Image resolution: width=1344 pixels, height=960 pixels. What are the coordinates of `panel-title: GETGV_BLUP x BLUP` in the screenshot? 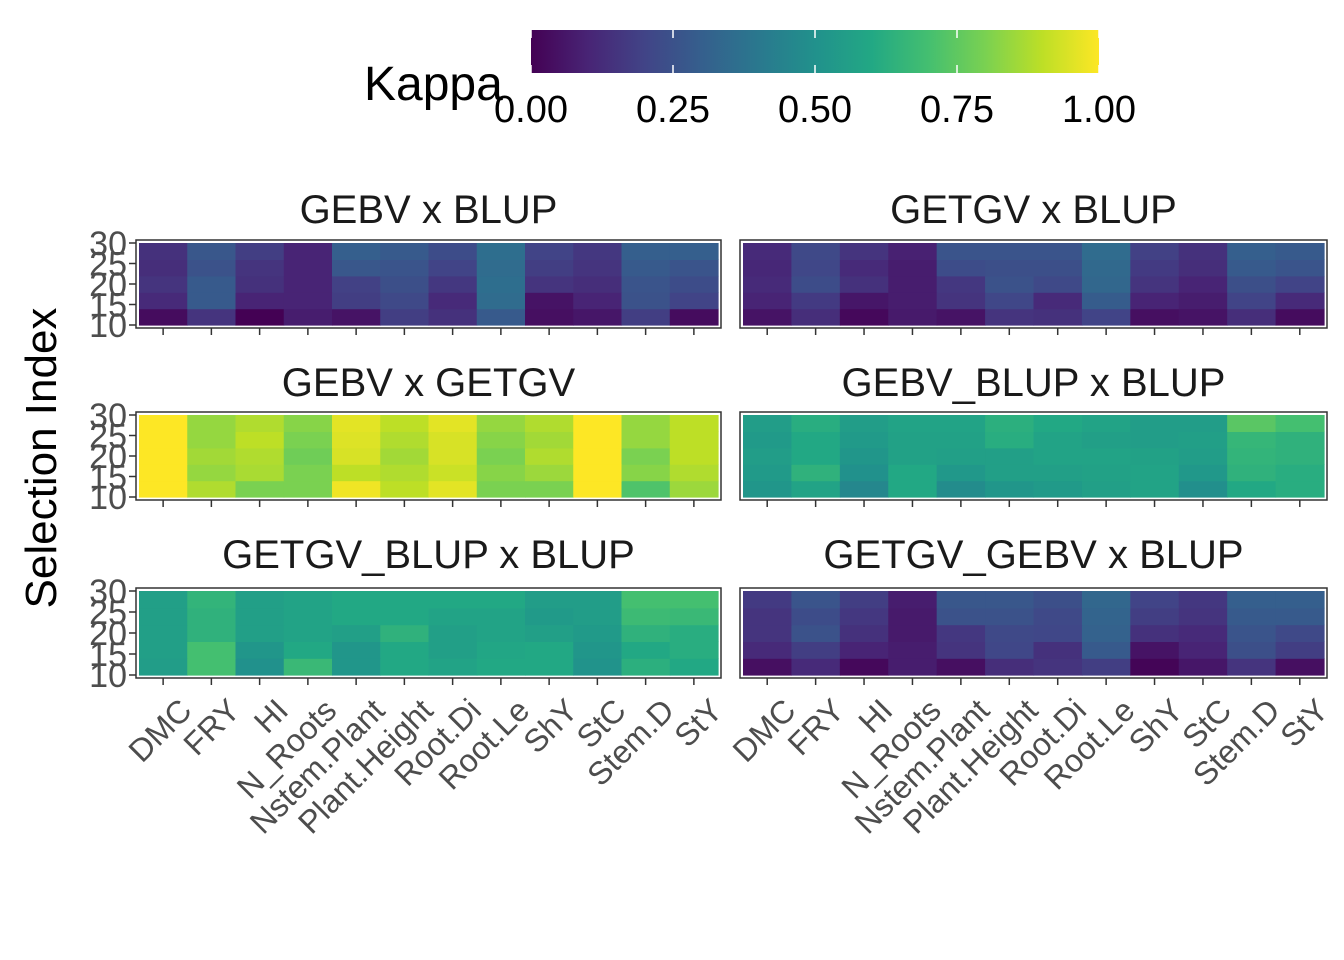 It's located at (428, 555).